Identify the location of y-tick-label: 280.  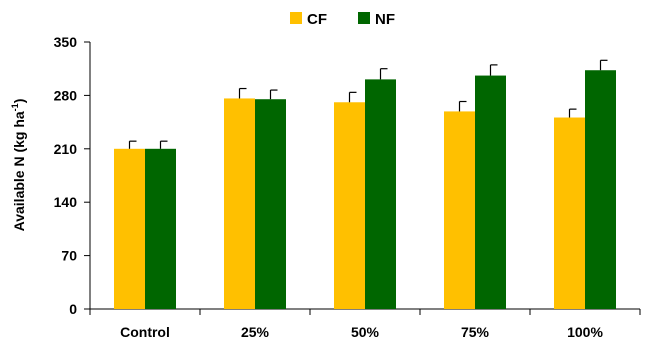
(66, 95).